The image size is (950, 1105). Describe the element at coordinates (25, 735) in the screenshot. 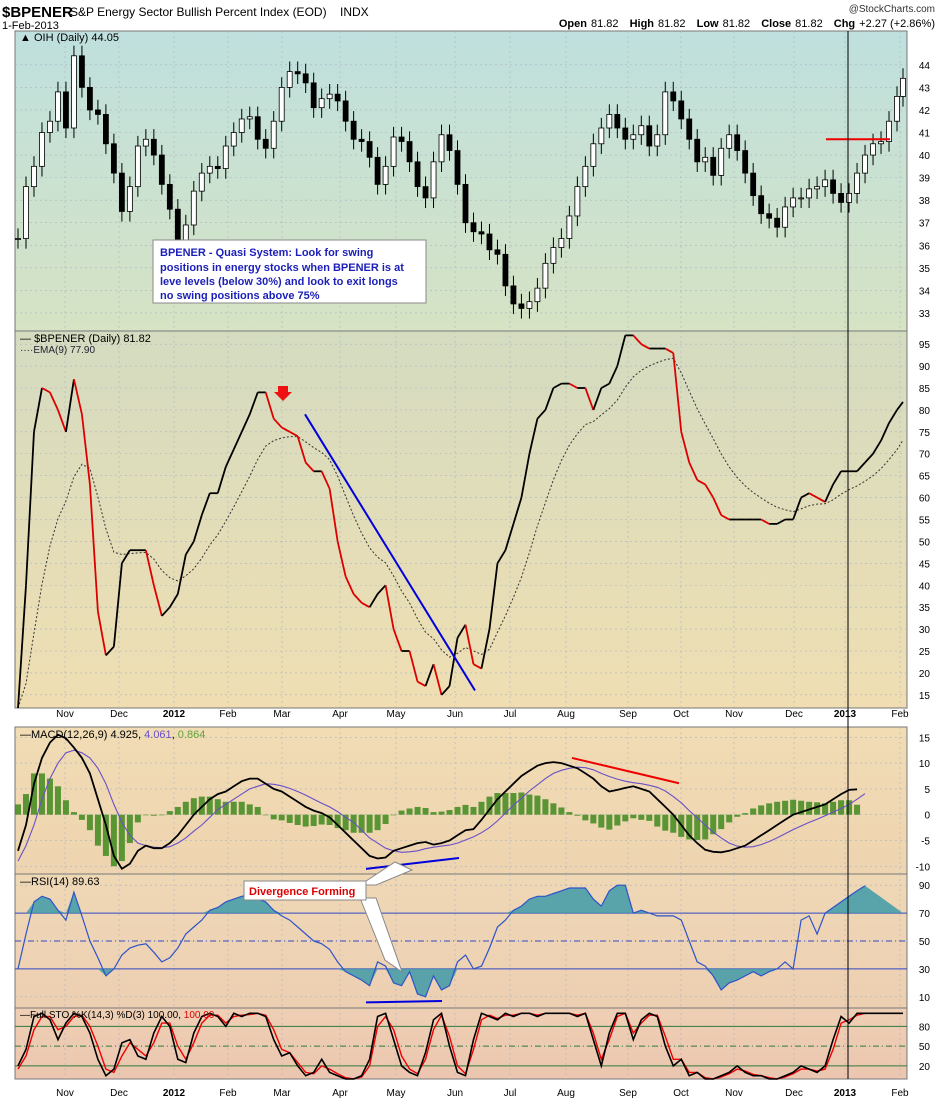

I see `macd-line-icon: —` at that location.